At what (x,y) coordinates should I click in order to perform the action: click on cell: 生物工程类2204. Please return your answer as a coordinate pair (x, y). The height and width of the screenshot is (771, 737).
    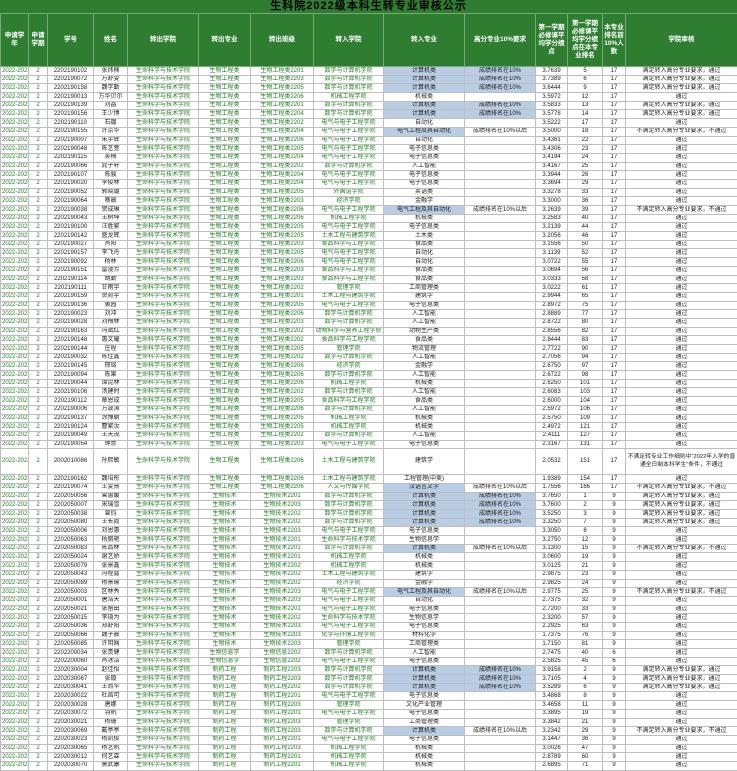
    Looking at the image, I should click on (282, 114).